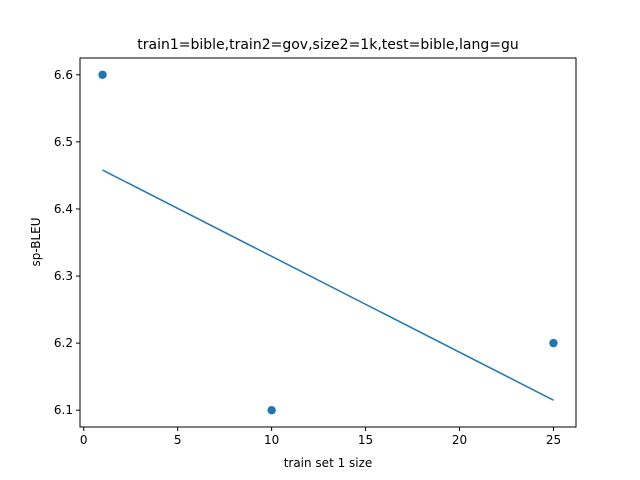 This screenshot has width=640, height=480. Describe the element at coordinates (36, 241) in the screenshot. I see `y-axis-label: sp-BLEU` at that location.